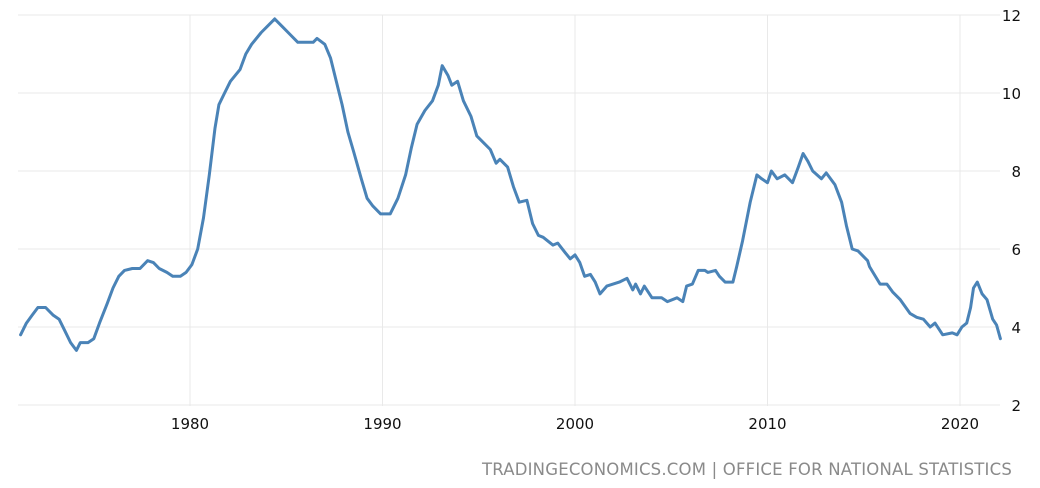  Describe the element at coordinates (767, 424) in the screenshot. I see `x-tick-label: 2010` at that location.